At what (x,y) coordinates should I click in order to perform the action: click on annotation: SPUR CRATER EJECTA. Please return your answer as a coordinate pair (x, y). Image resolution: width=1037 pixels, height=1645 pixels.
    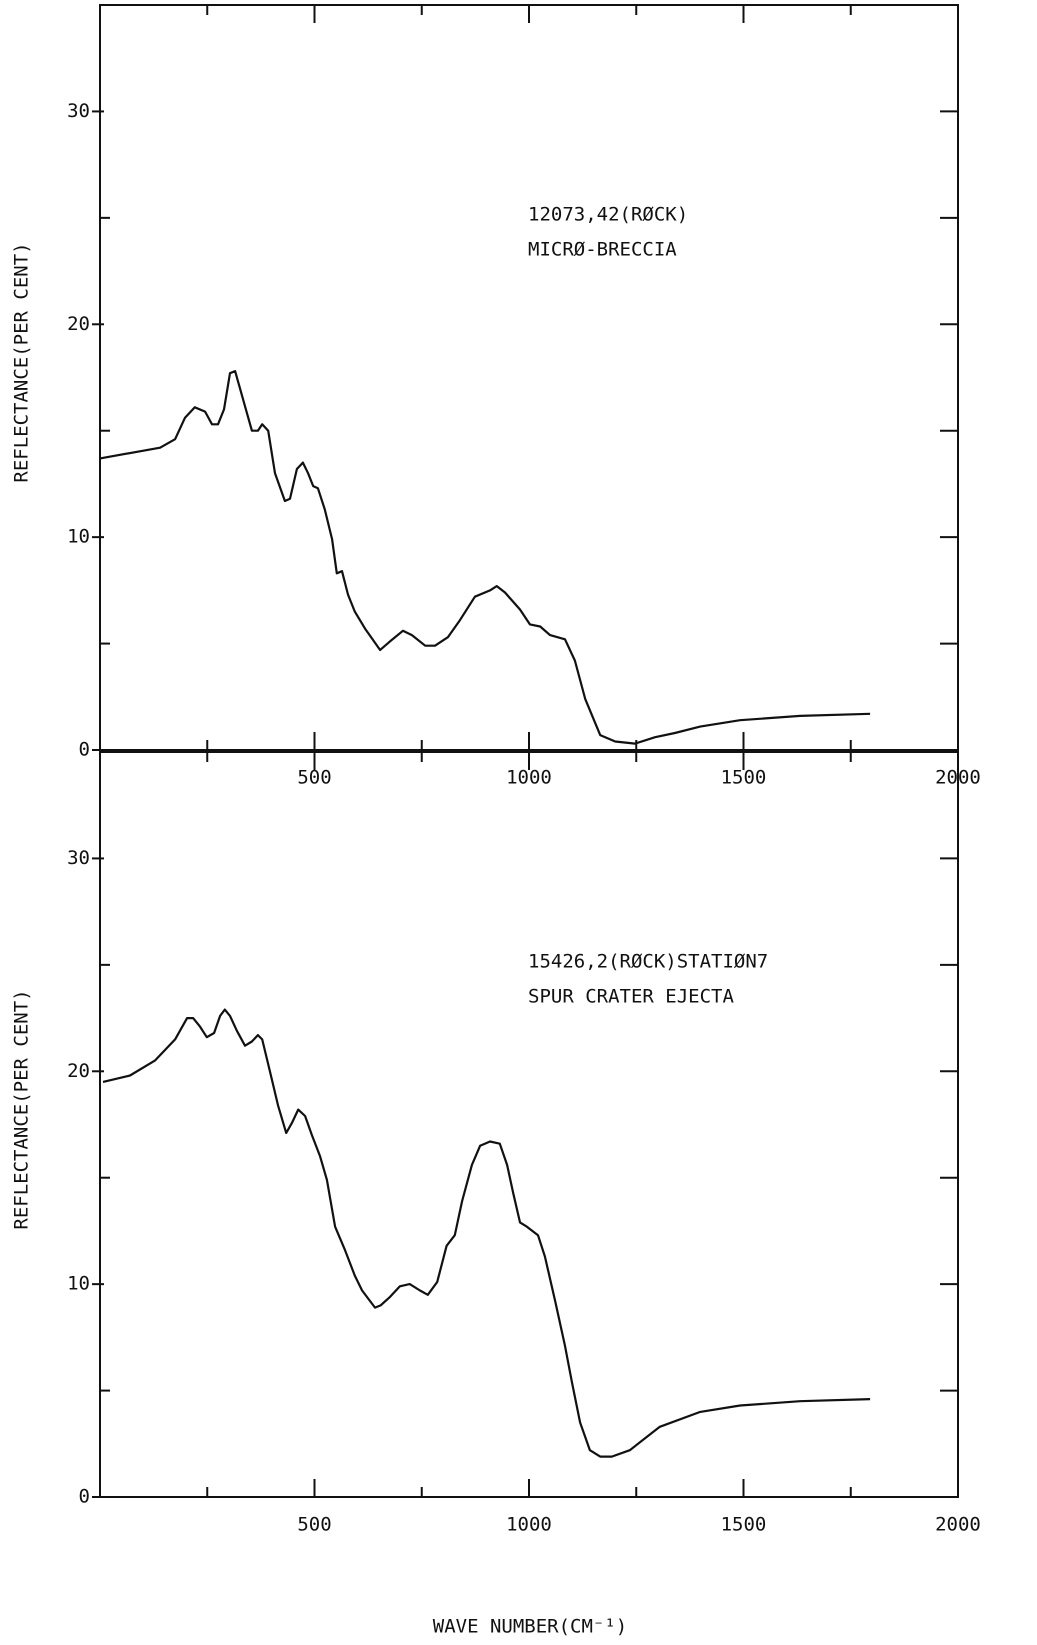
    Looking at the image, I should click on (631, 997).